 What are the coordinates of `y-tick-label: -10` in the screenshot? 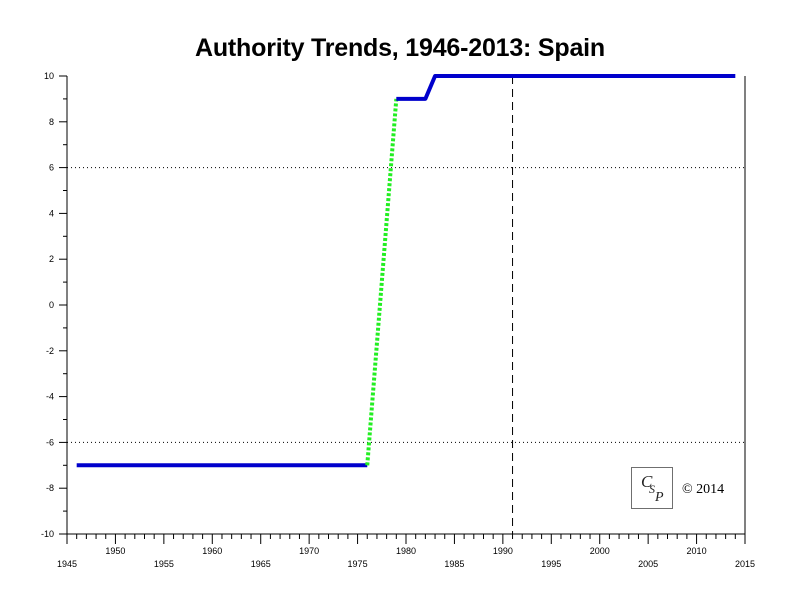 It's located at (47, 534).